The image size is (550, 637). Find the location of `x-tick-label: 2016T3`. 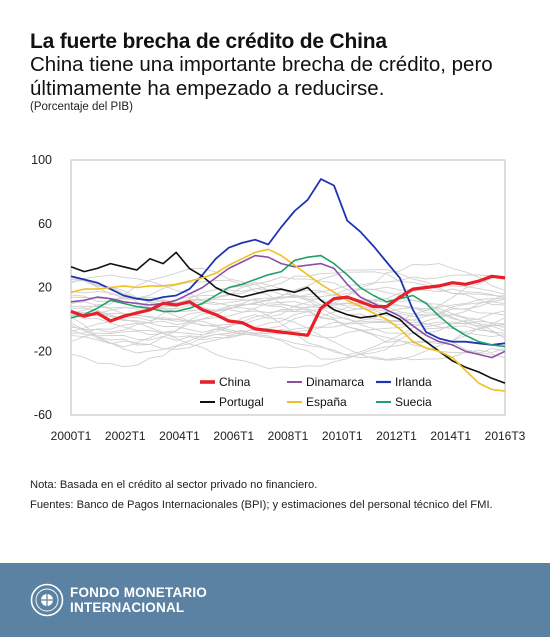

x-tick-label: 2016T3 is located at coordinates (505, 436).